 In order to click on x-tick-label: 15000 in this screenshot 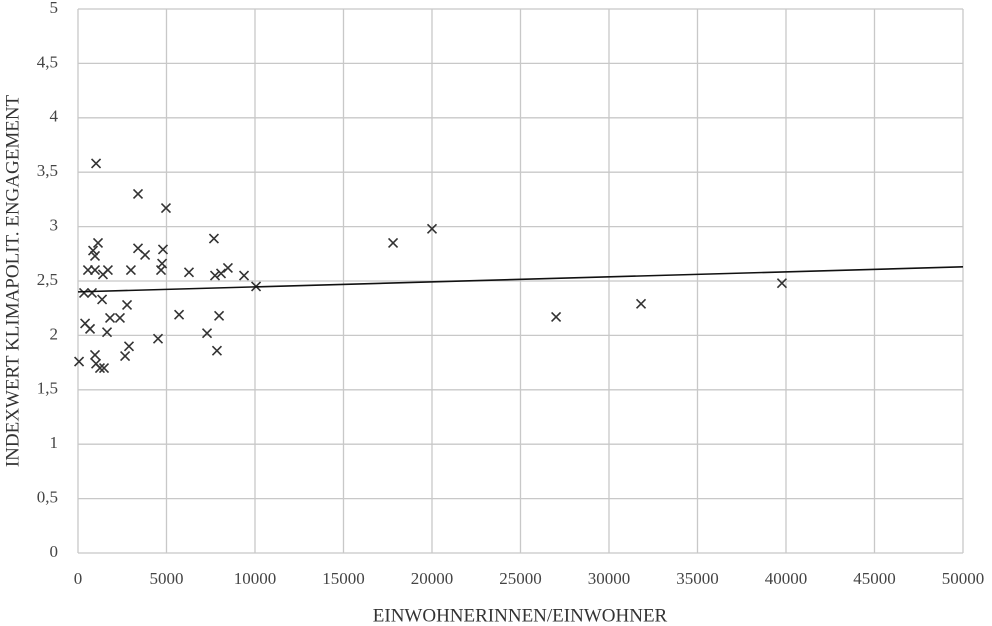, I will do `click(343, 578)`.